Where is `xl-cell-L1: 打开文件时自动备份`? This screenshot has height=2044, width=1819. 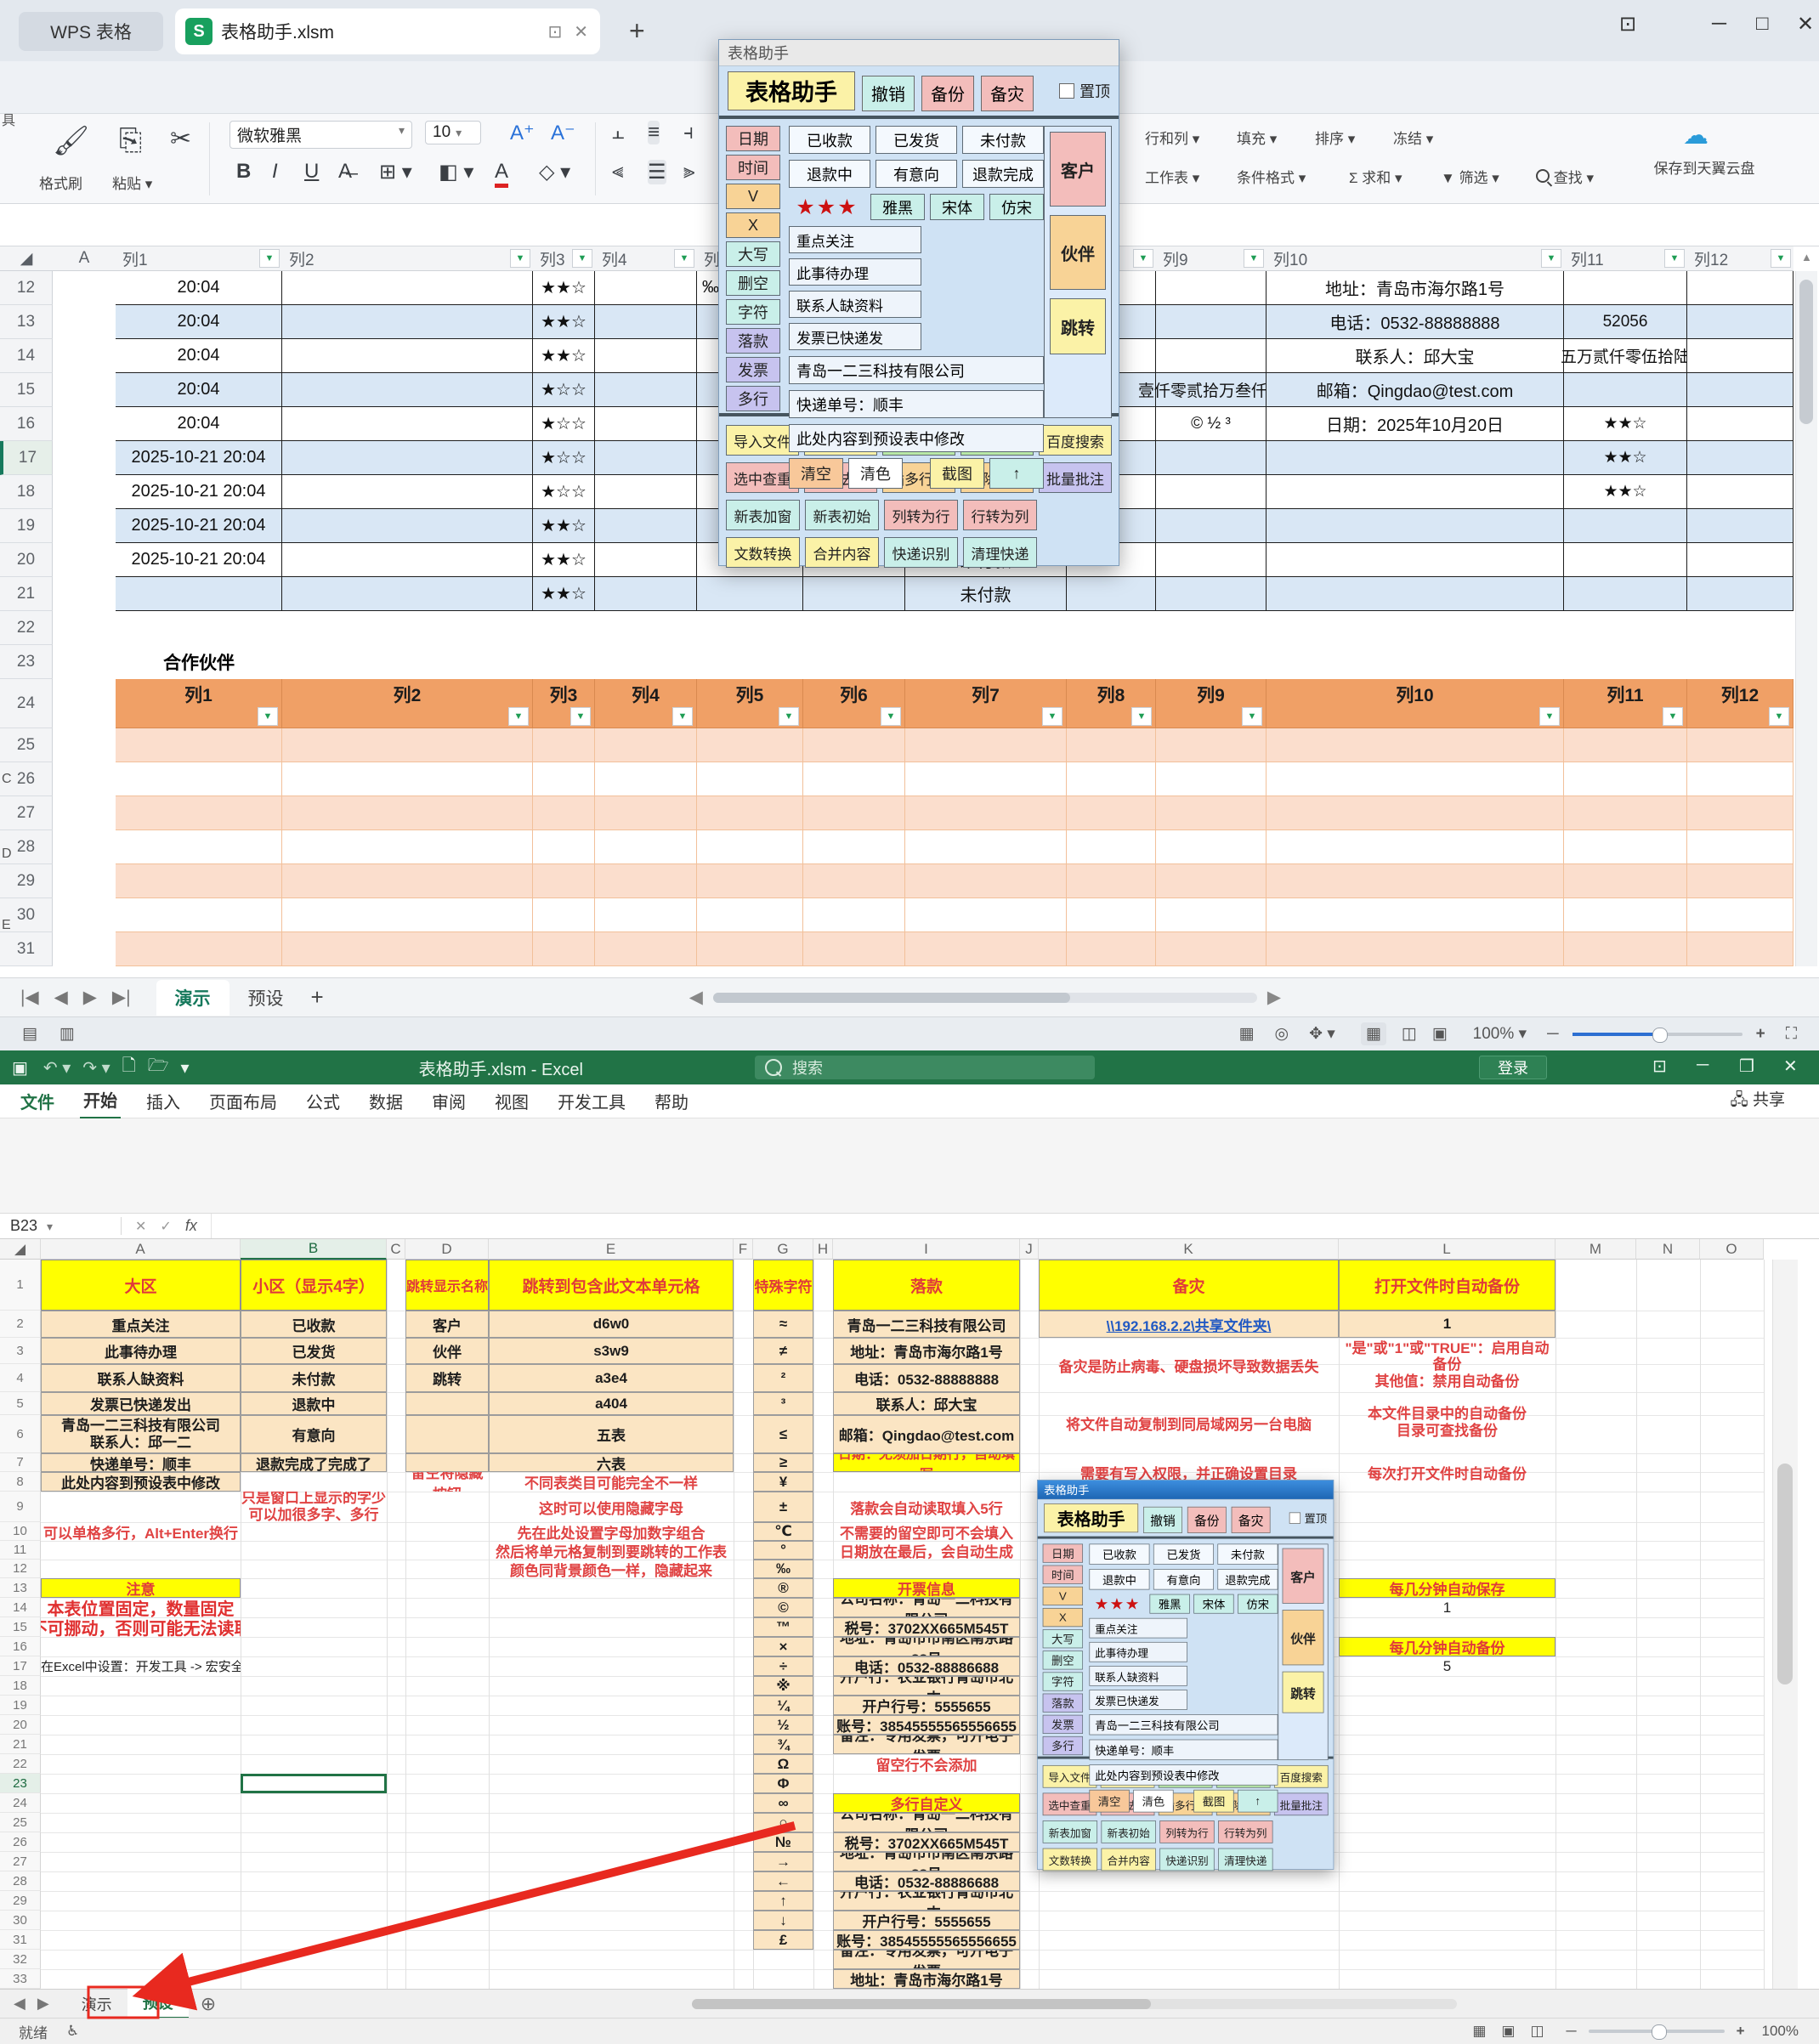 xl-cell-L1: 打开文件时自动备份 is located at coordinates (1447, 1286).